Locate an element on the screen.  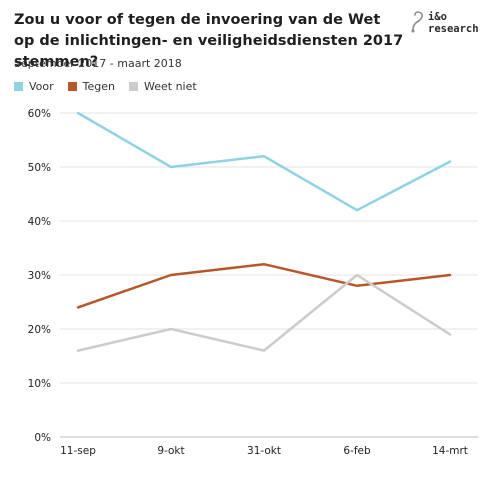
logo-line1: i&o is located at coordinates (437, 17).